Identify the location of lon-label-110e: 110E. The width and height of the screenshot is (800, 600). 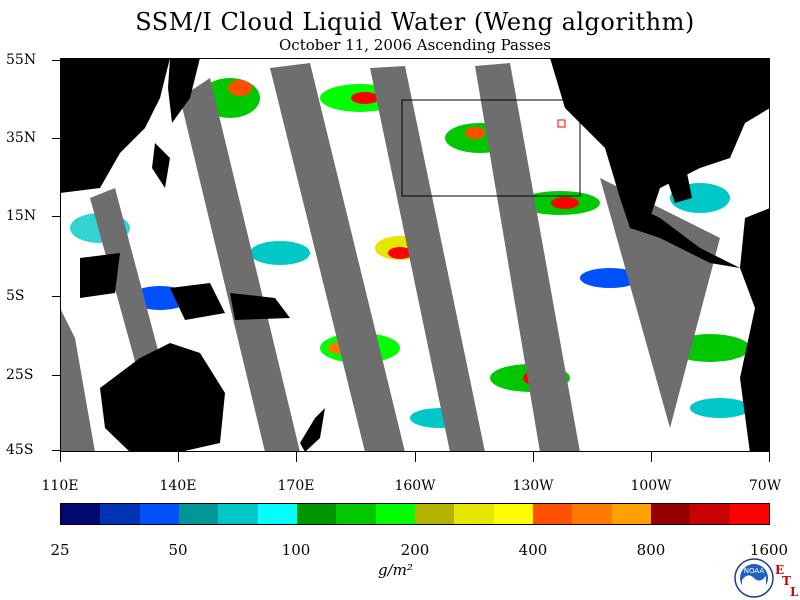
(60, 486).